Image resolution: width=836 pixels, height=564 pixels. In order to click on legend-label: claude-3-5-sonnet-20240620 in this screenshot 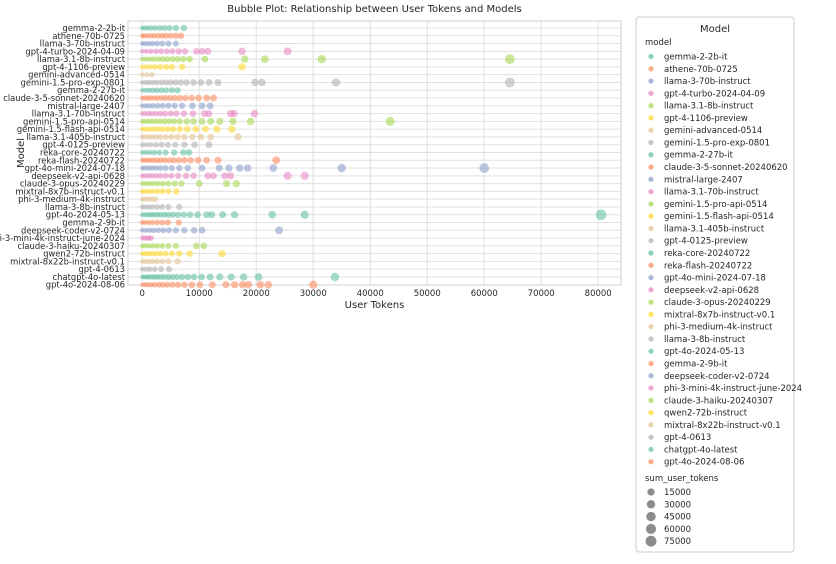, I will do `click(726, 168)`.